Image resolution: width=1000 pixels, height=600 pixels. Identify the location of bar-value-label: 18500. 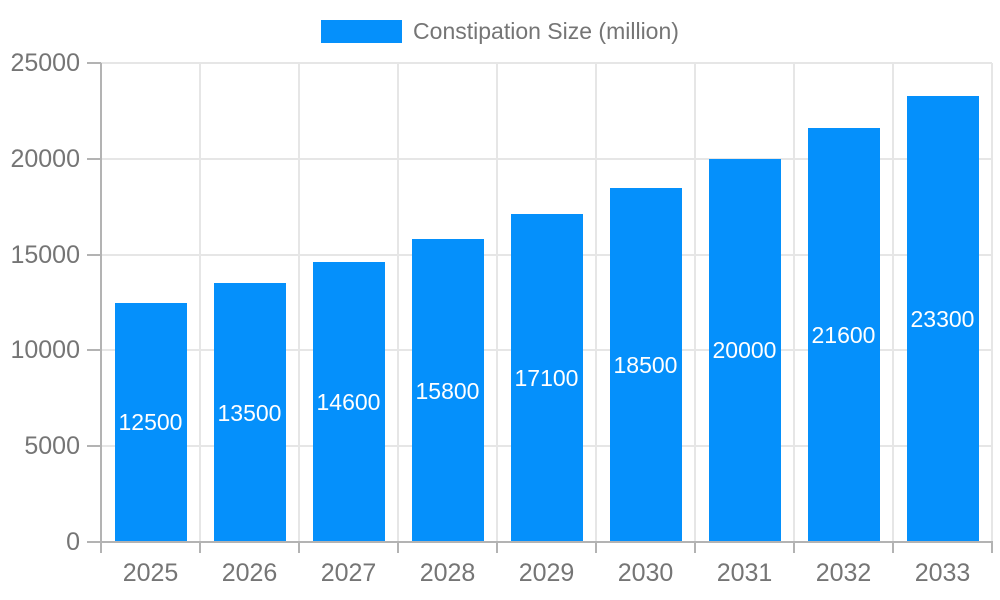
(645, 364).